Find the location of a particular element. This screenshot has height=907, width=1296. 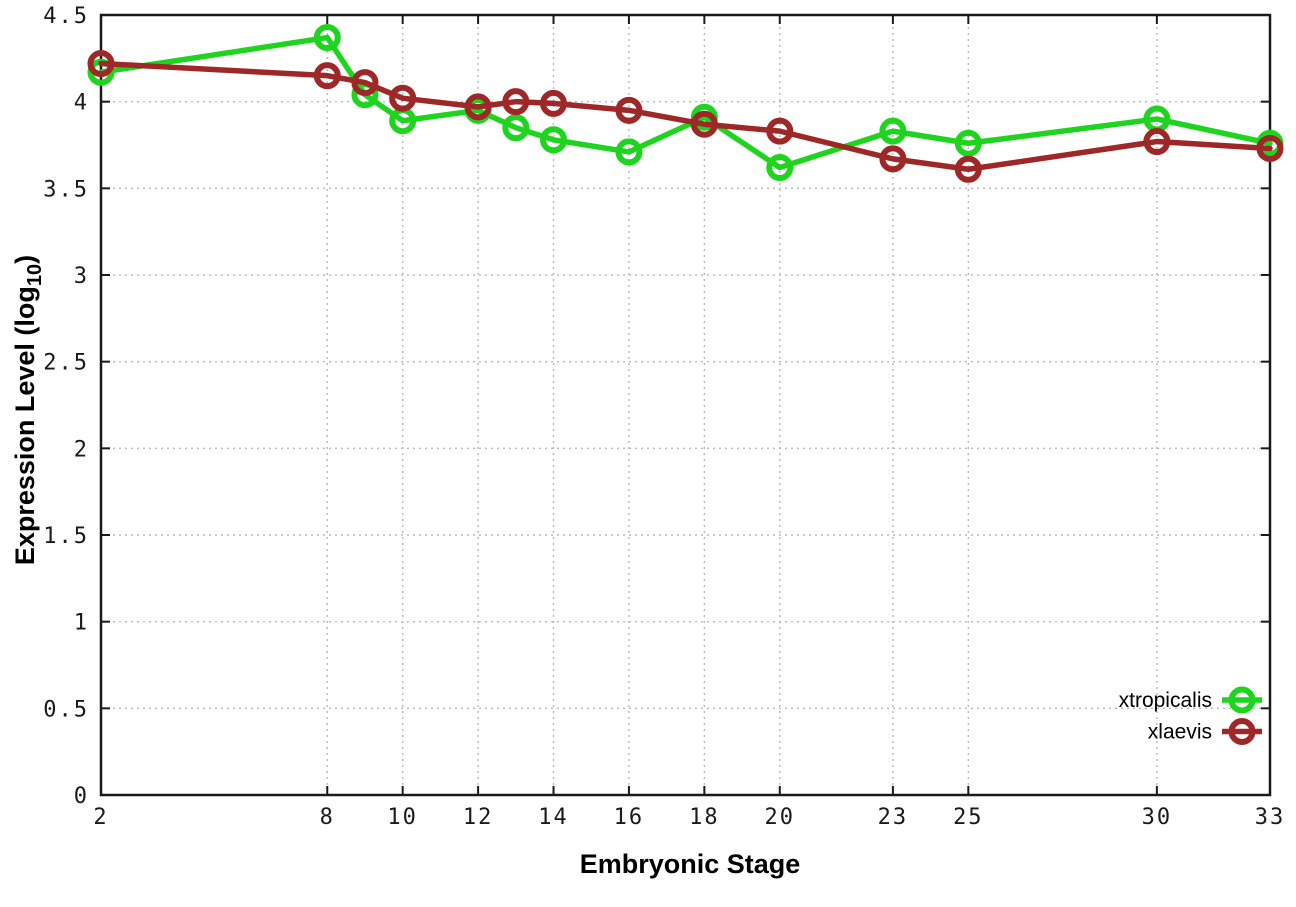

legend-marker-xtropicalis is located at coordinates (1242, 700).